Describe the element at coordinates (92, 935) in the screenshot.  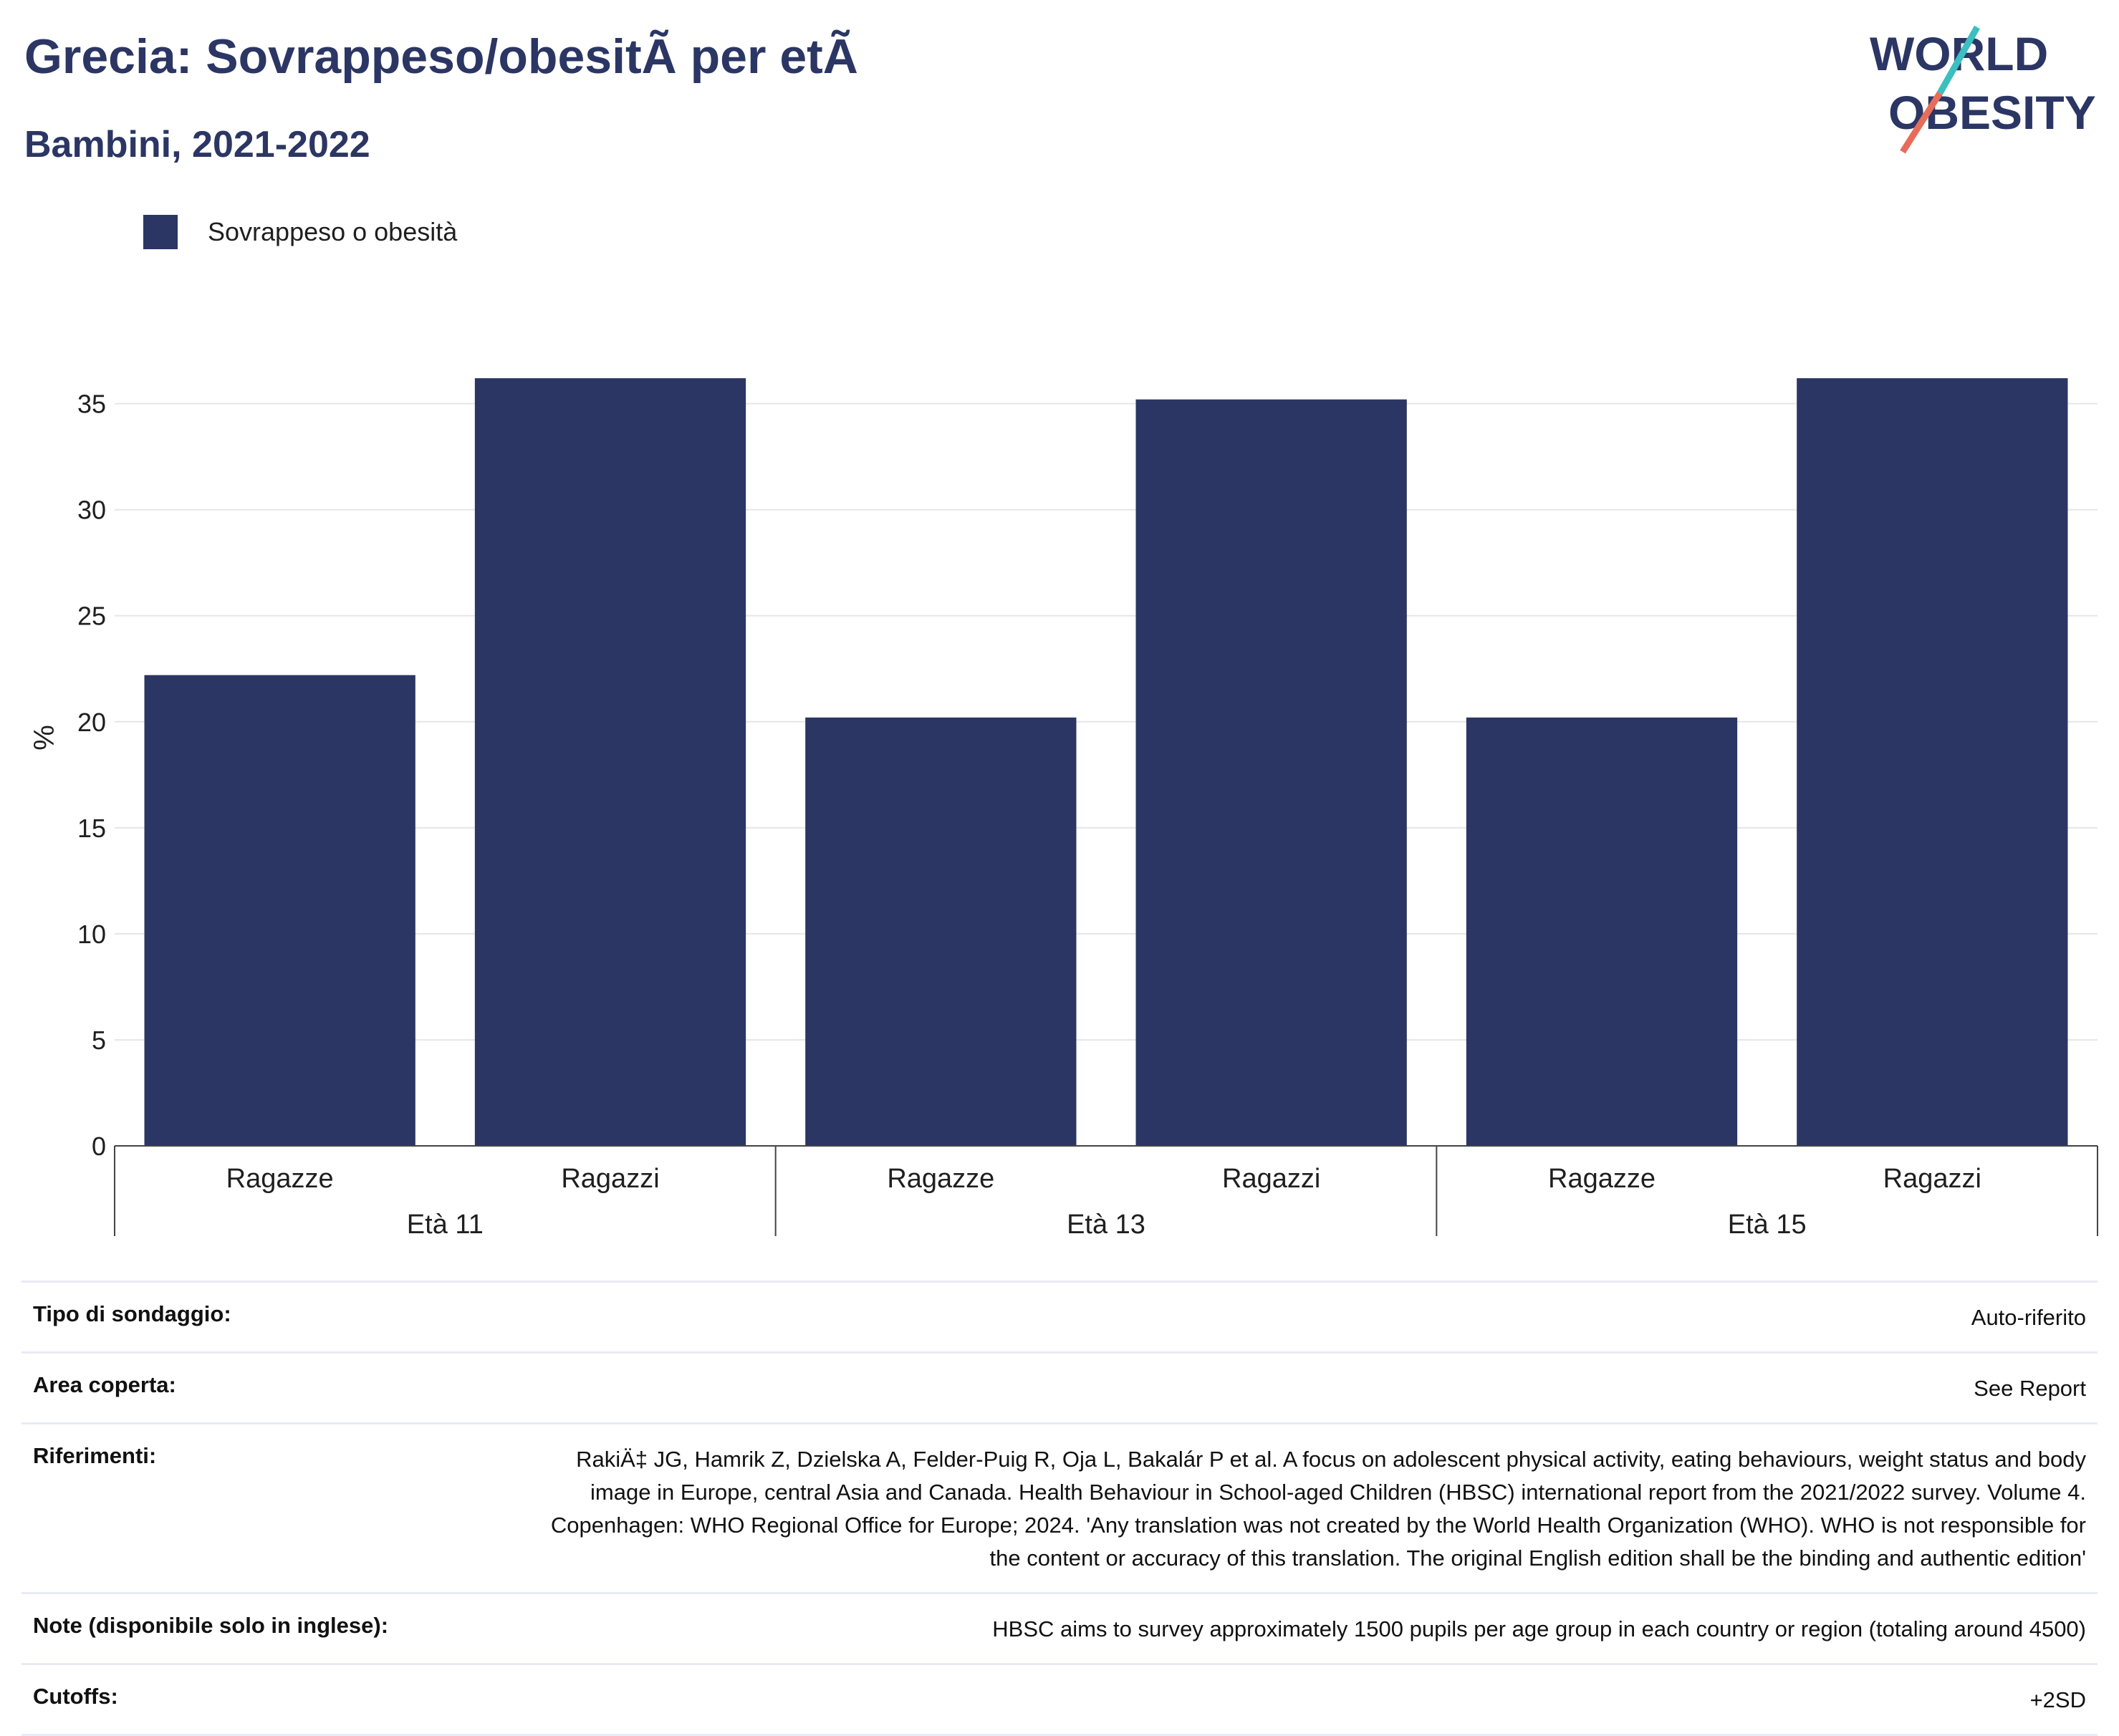
I see `y-tick-label: 10` at that location.